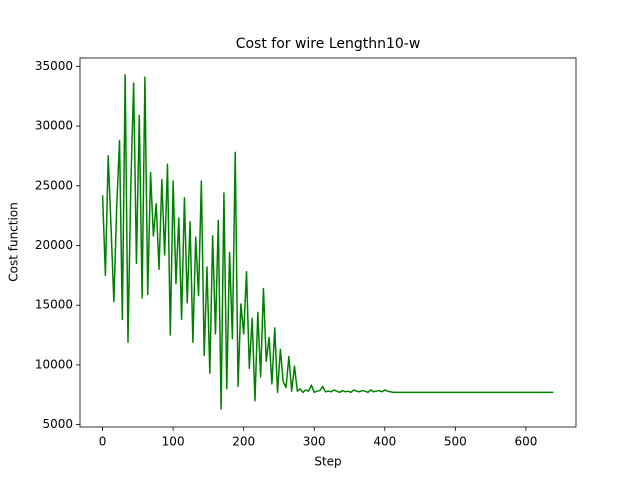 This screenshot has height=480, width=640. Describe the element at coordinates (54, 305) in the screenshot. I see `y-tick-label: 15000` at that location.